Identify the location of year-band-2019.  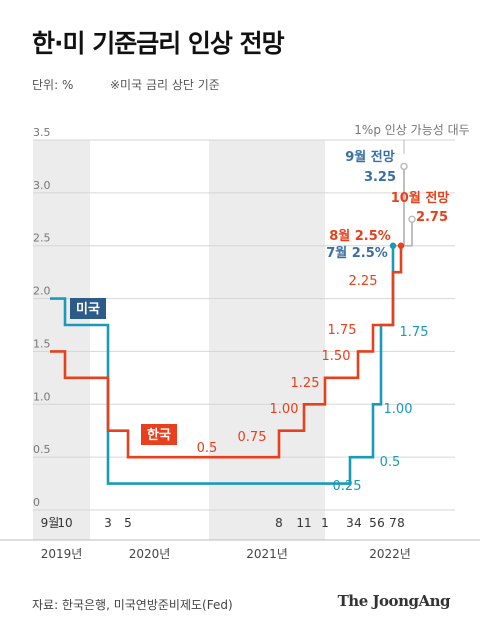
(61, 340).